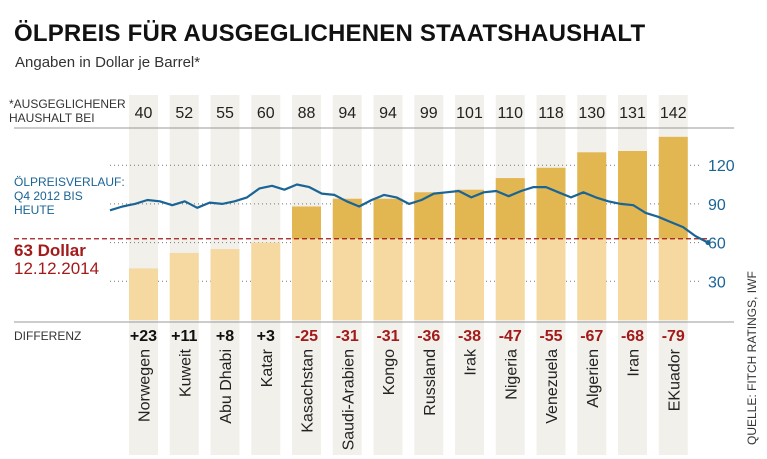  I want to click on breakeven-value: 101, so click(469, 113).